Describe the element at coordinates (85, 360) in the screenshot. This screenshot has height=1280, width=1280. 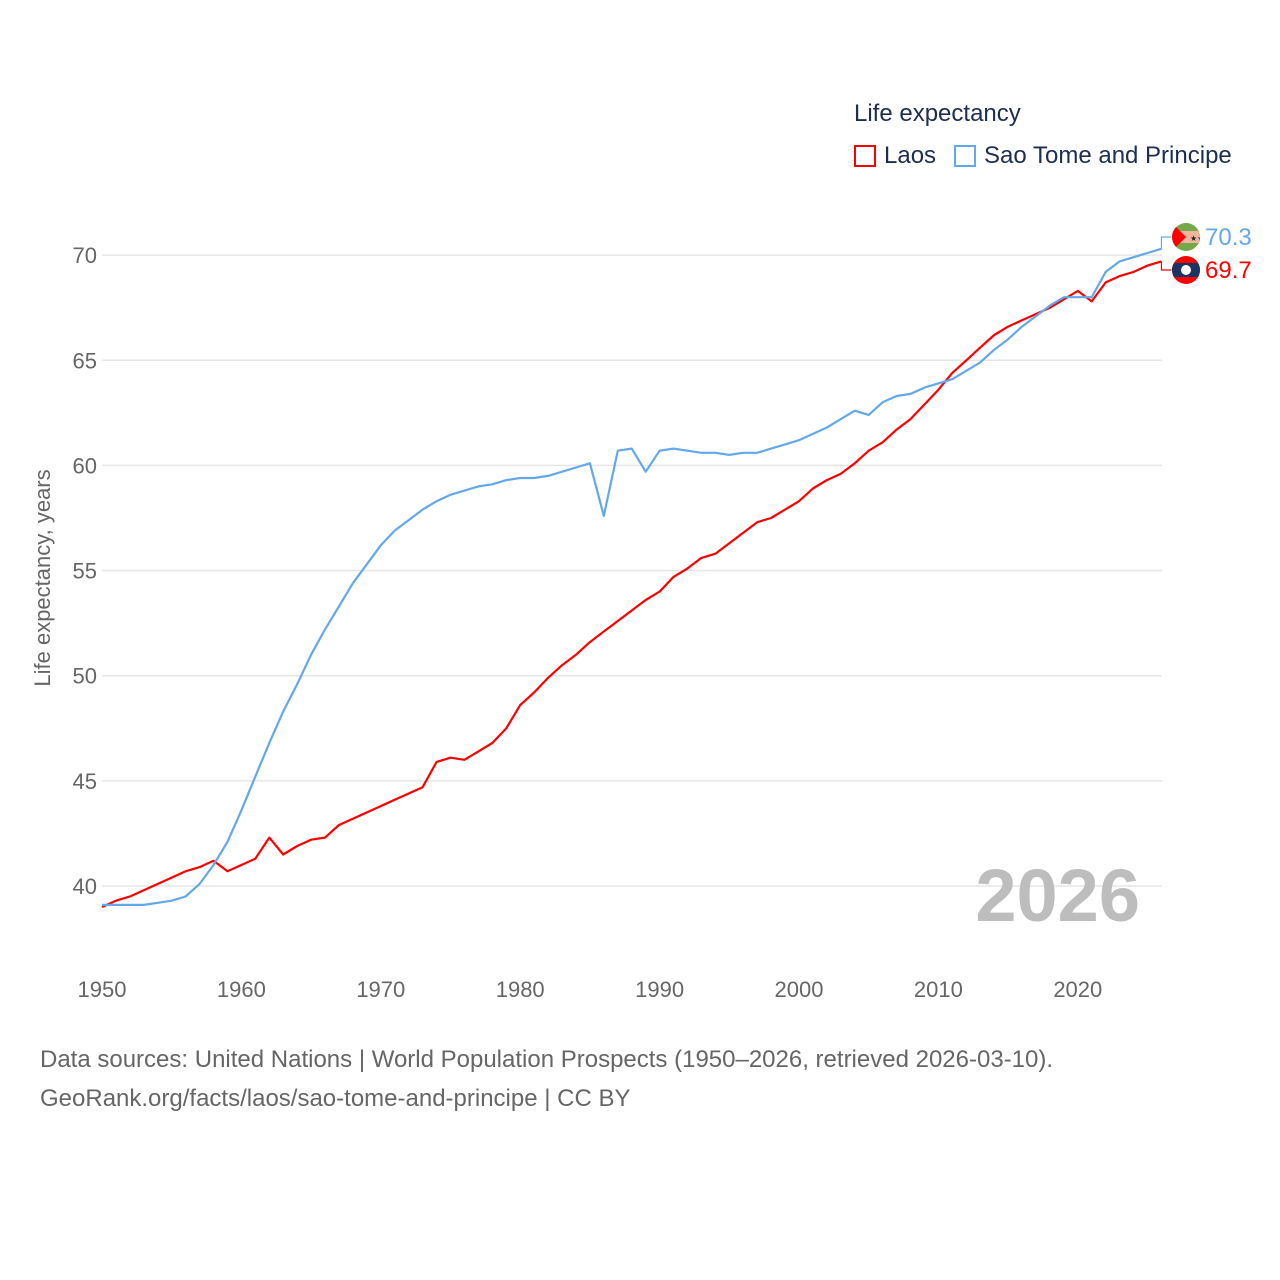
I see `y-tick-label: 65` at that location.